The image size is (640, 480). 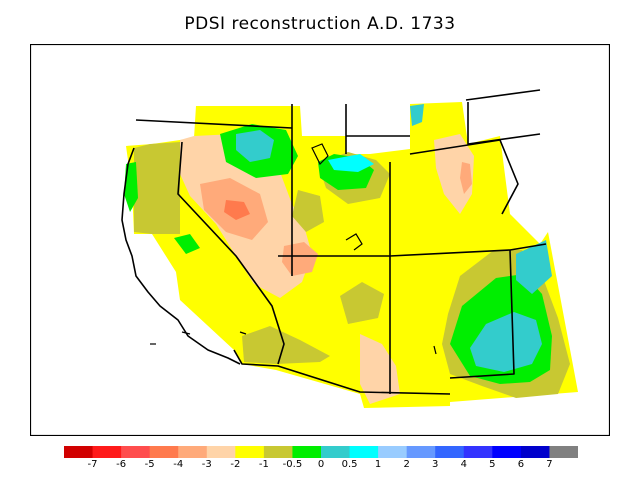 What do you see at coordinates (463, 464) in the screenshot?
I see `colorbar-tick-label: 4` at bounding box center [463, 464].